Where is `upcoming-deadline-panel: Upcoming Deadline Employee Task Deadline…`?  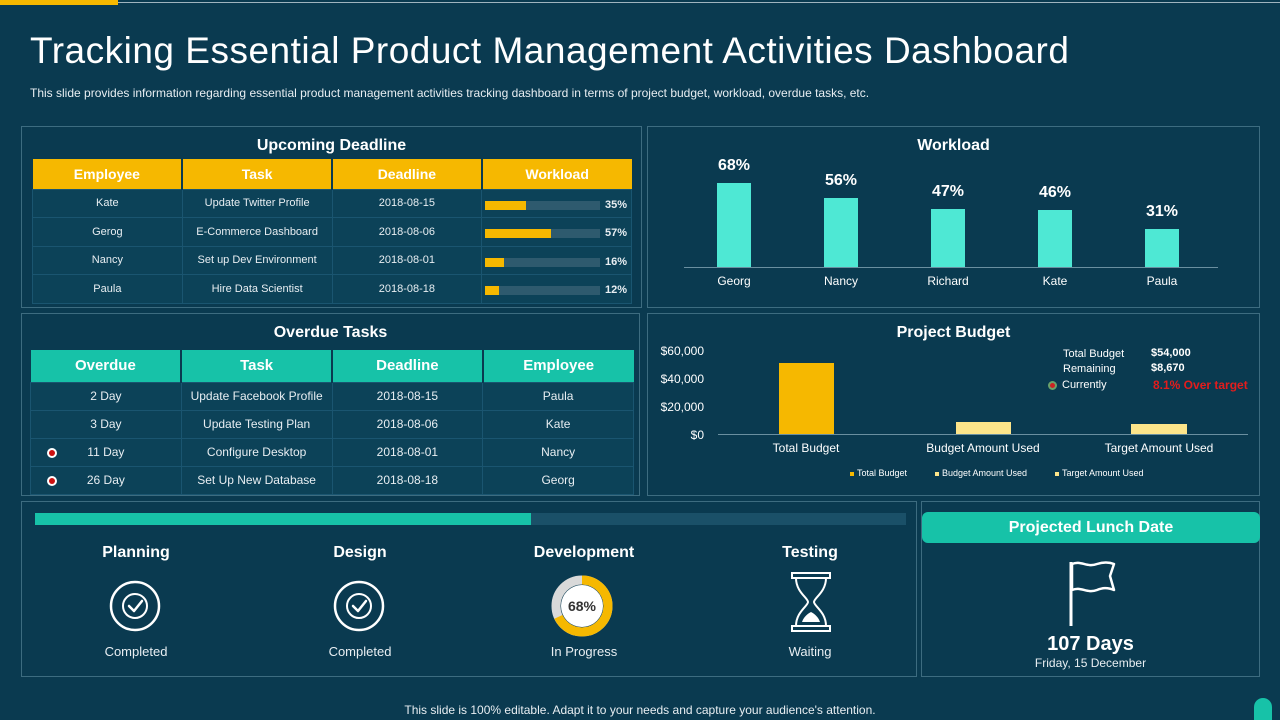 upcoming-deadline-panel: Upcoming Deadline Employee Task Deadline… is located at coordinates (331, 217).